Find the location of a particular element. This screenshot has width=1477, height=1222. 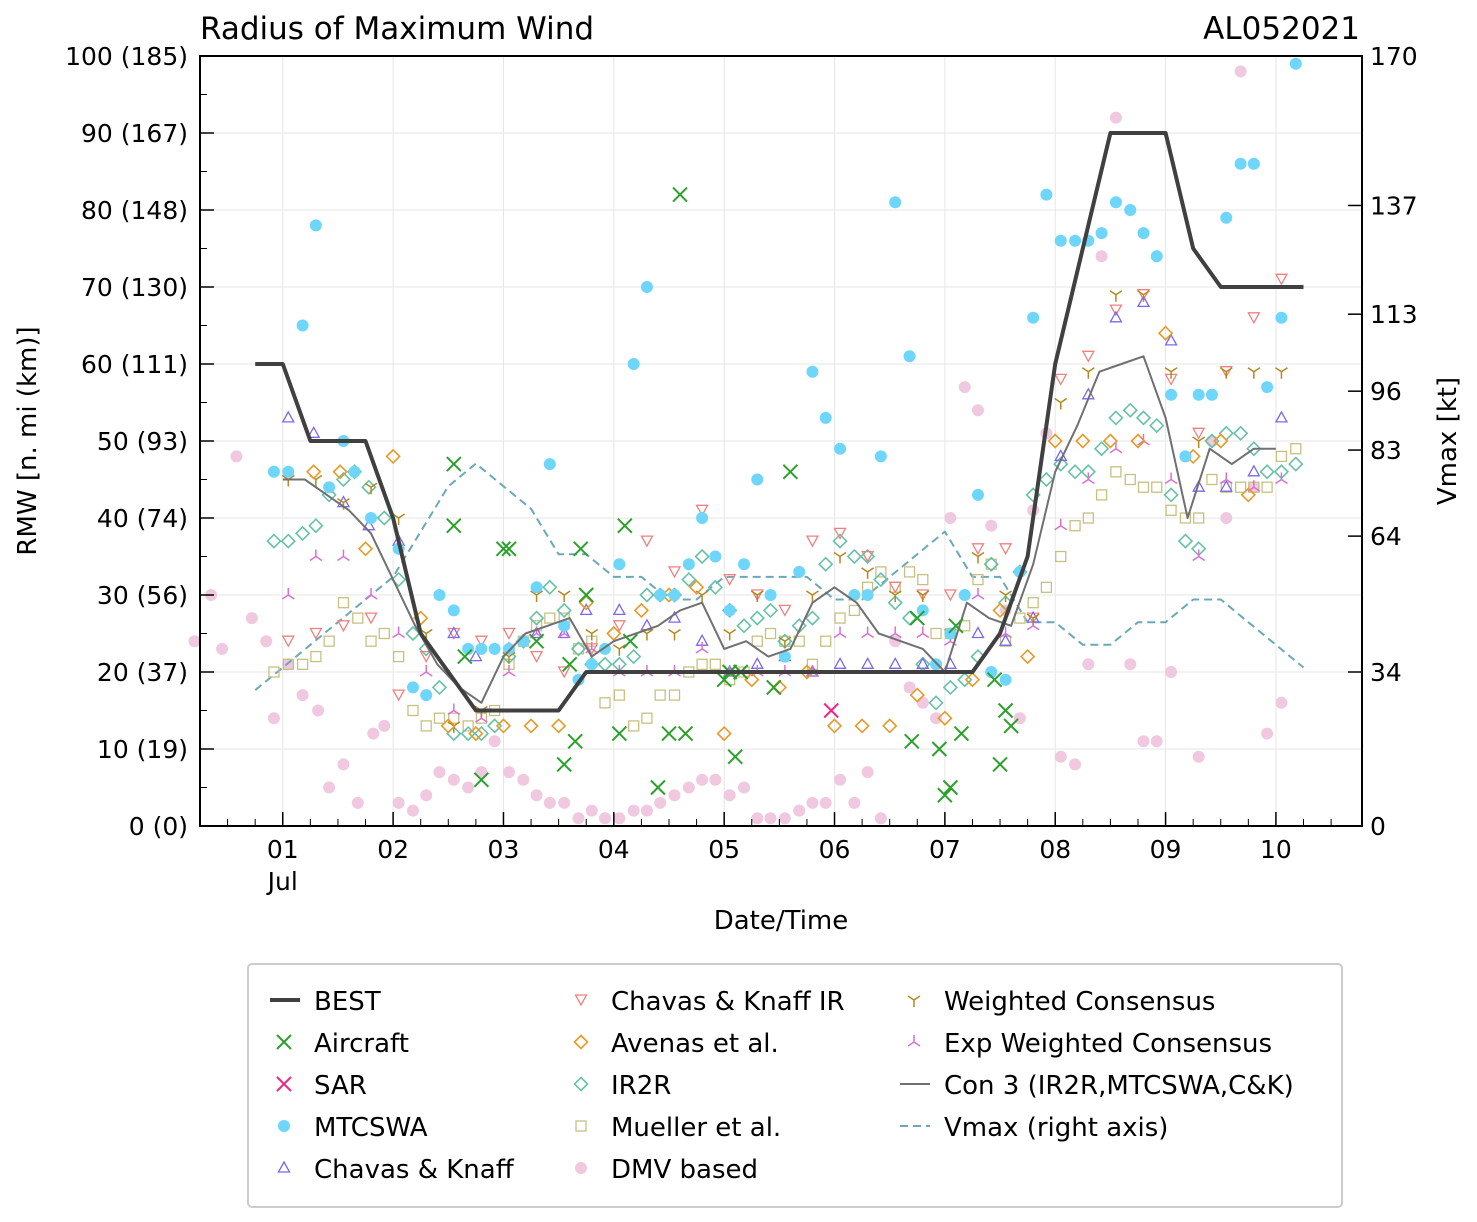

series-vmax-right-axis is located at coordinates (779, 576).